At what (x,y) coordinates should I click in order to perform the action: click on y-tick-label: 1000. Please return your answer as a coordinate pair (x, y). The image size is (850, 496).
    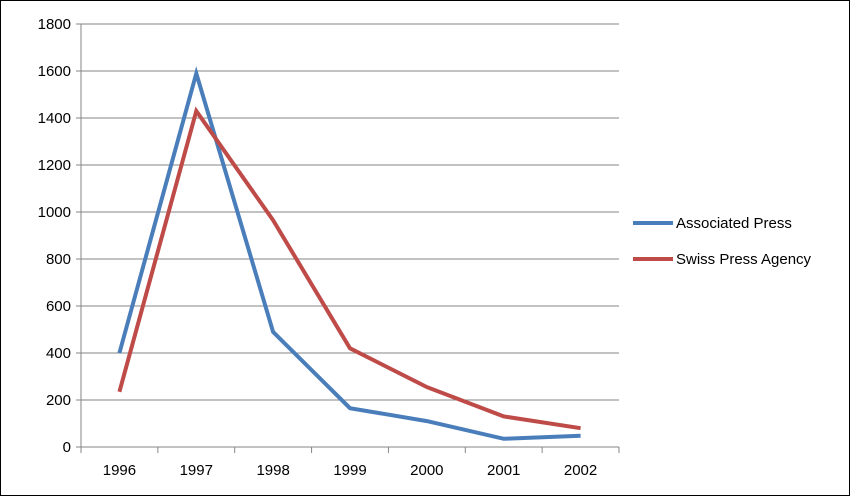
    Looking at the image, I should click on (54, 212).